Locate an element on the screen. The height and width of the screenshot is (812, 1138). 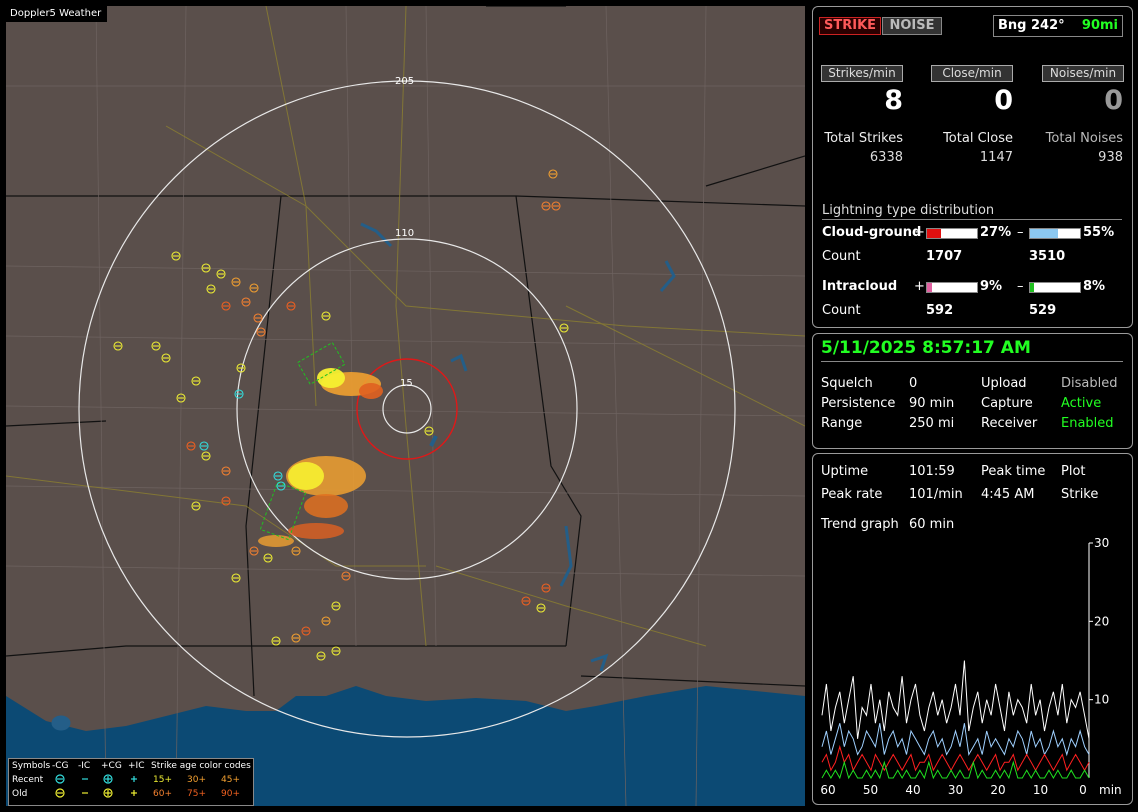
legend-header: -CG is located at coordinates (60, 766).